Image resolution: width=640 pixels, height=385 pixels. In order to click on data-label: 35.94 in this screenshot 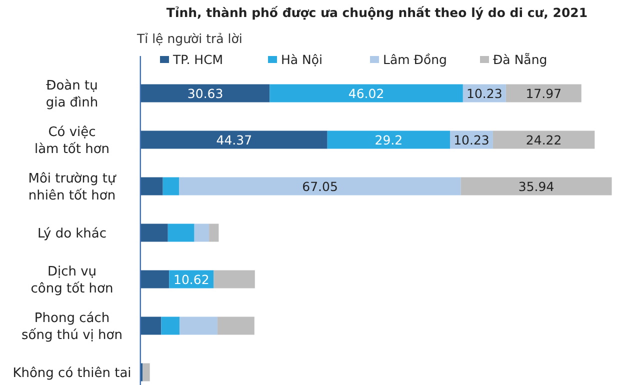, I will do `click(536, 186)`.